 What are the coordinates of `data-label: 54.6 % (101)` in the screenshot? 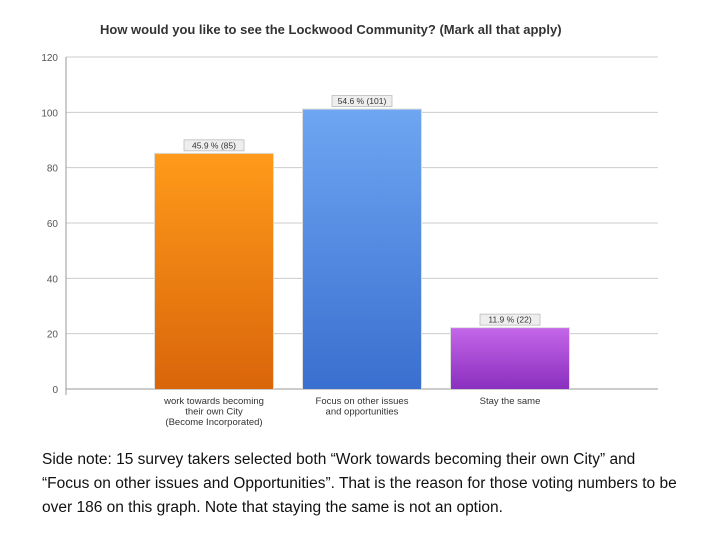 It's located at (362, 101).